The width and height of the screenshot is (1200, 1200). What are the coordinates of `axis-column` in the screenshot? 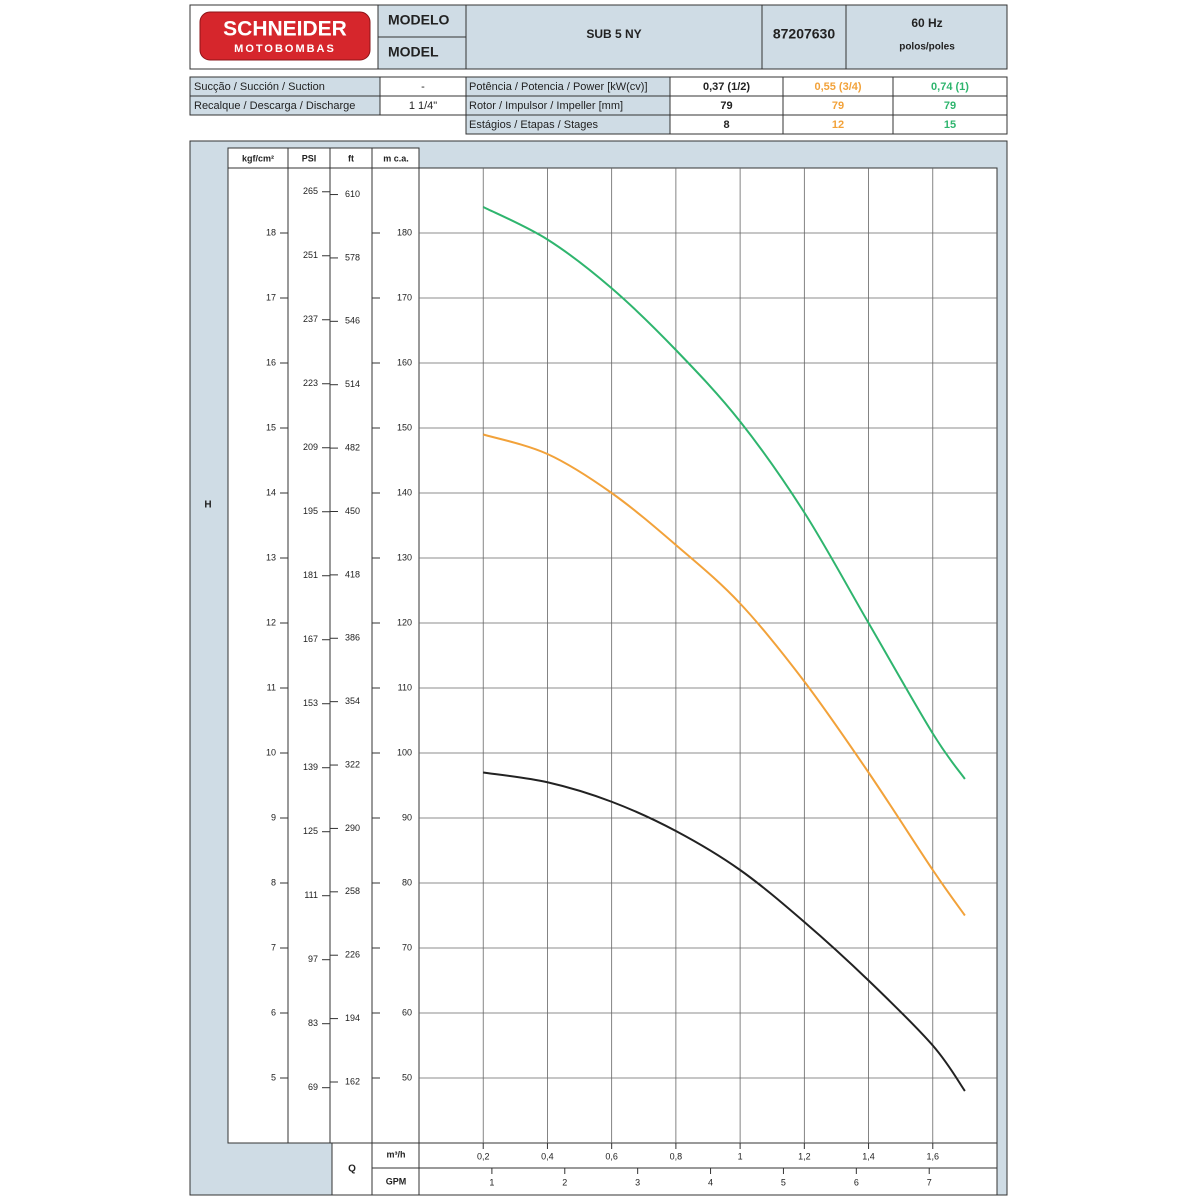 It's located at (309, 645).